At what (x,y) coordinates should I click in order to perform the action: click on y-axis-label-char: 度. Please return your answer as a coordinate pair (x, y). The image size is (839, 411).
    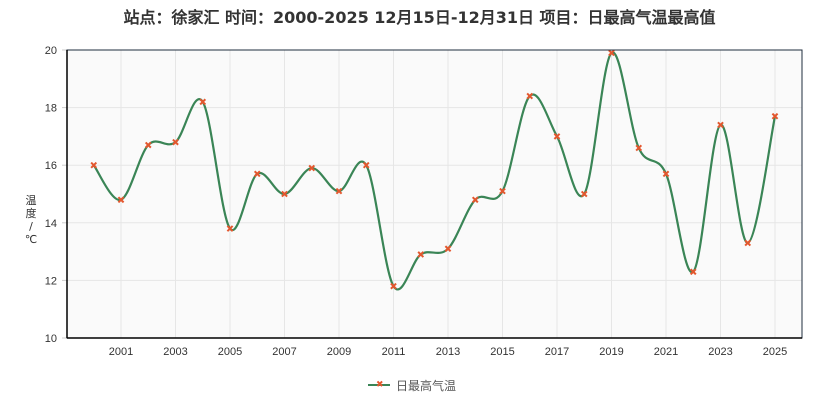
    Looking at the image, I should click on (31, 213).